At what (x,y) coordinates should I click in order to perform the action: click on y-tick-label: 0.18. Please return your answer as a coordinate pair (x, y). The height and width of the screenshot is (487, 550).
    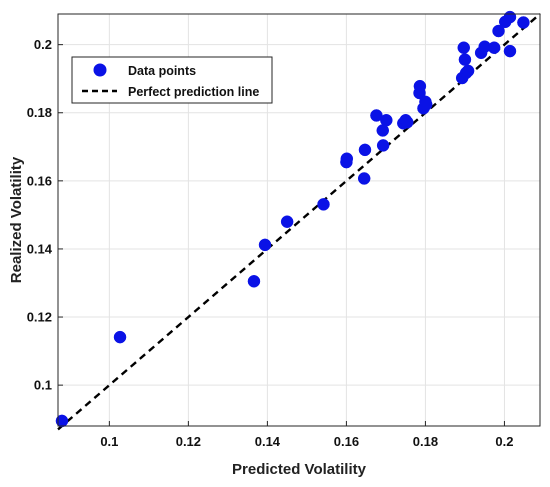
    Looking at the image, I should click on (39, 112).